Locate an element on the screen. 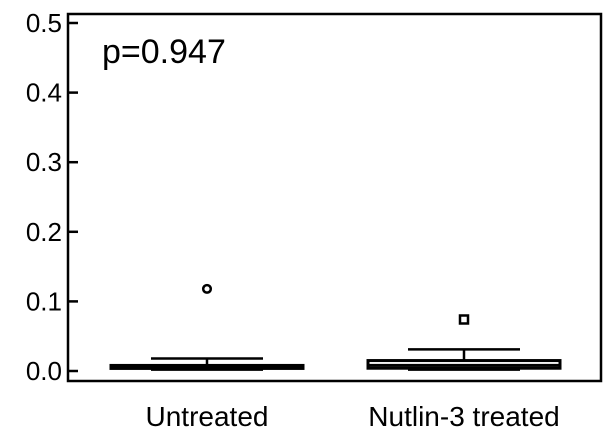 This screenshot has height=435, width=611. y-tick-label: 0.2 is located at coordinates (44, 232).